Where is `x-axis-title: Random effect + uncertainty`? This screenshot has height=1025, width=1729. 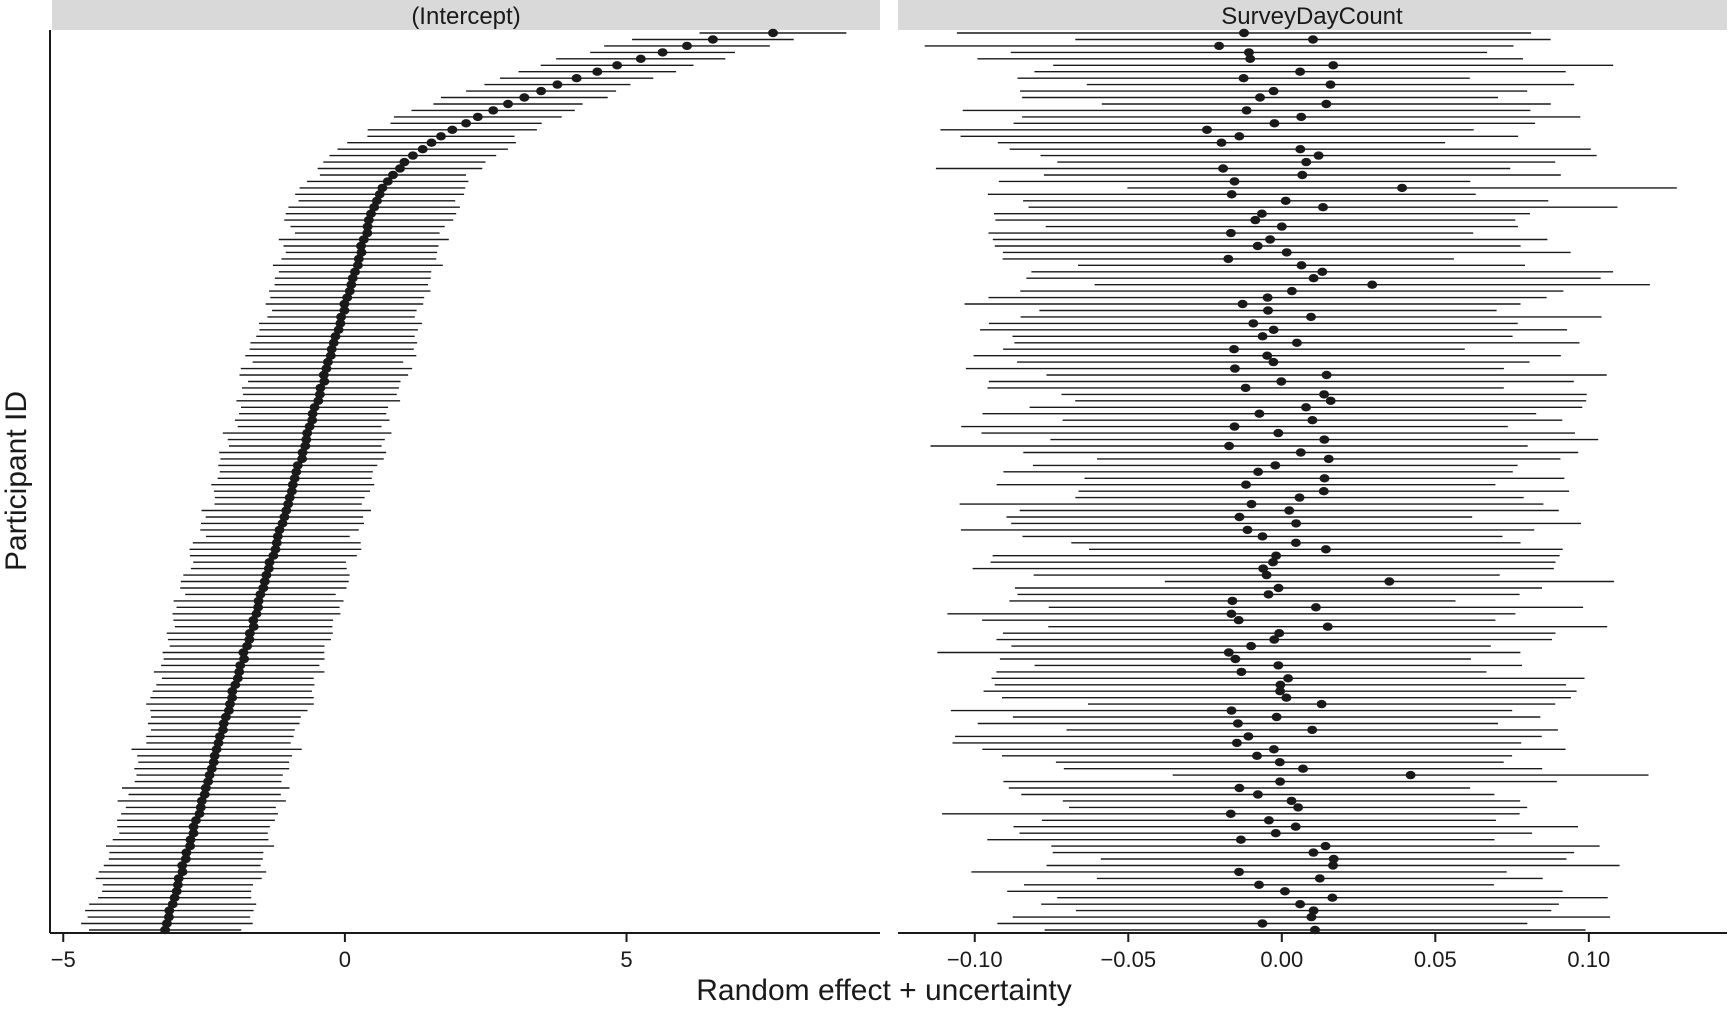 x-axis-title: Random effect + uncertainty is located at coordinates (884, 990).